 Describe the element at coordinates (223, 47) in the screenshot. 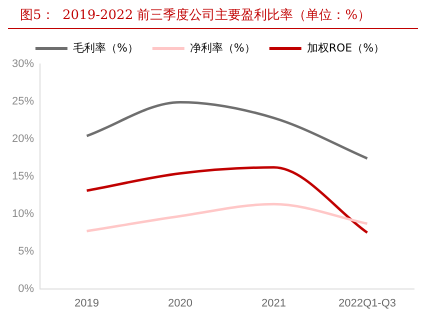

I see `legend-label: 净利率（%）` at that location.